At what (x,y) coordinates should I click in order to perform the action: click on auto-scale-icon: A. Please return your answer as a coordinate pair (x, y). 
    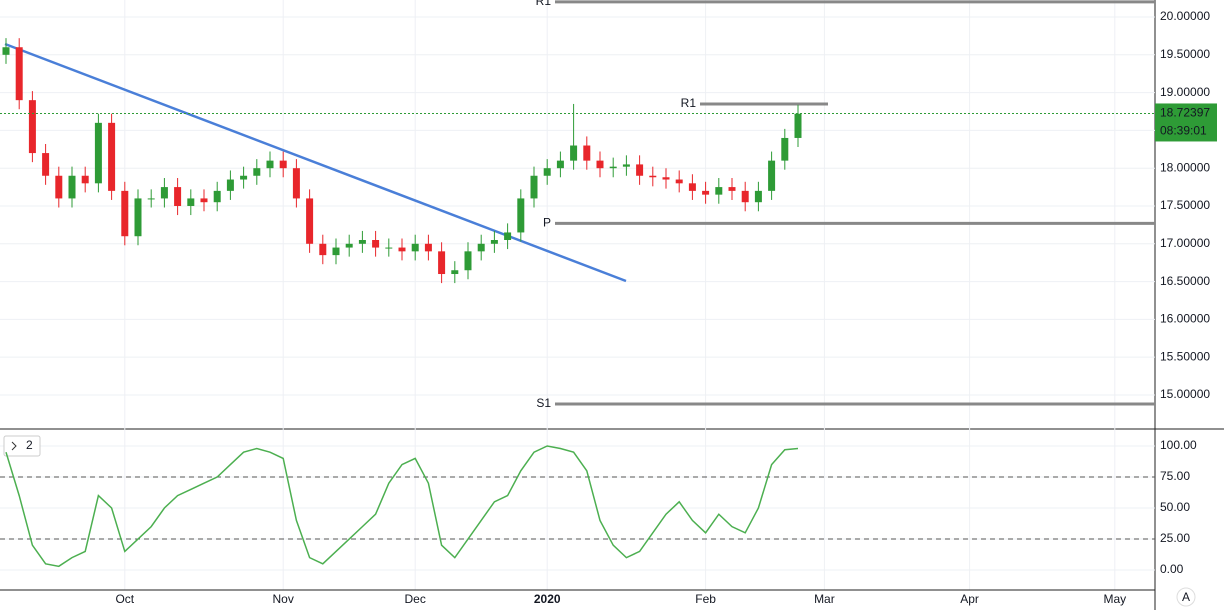
    Looking at the image, I should click on (1186, 597).